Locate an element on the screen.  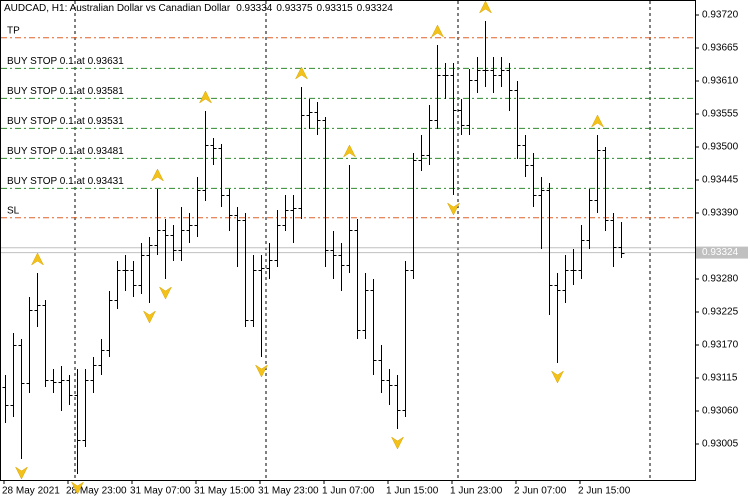
y-tick-label: 0.93115 is located at coordinates (720, 378).